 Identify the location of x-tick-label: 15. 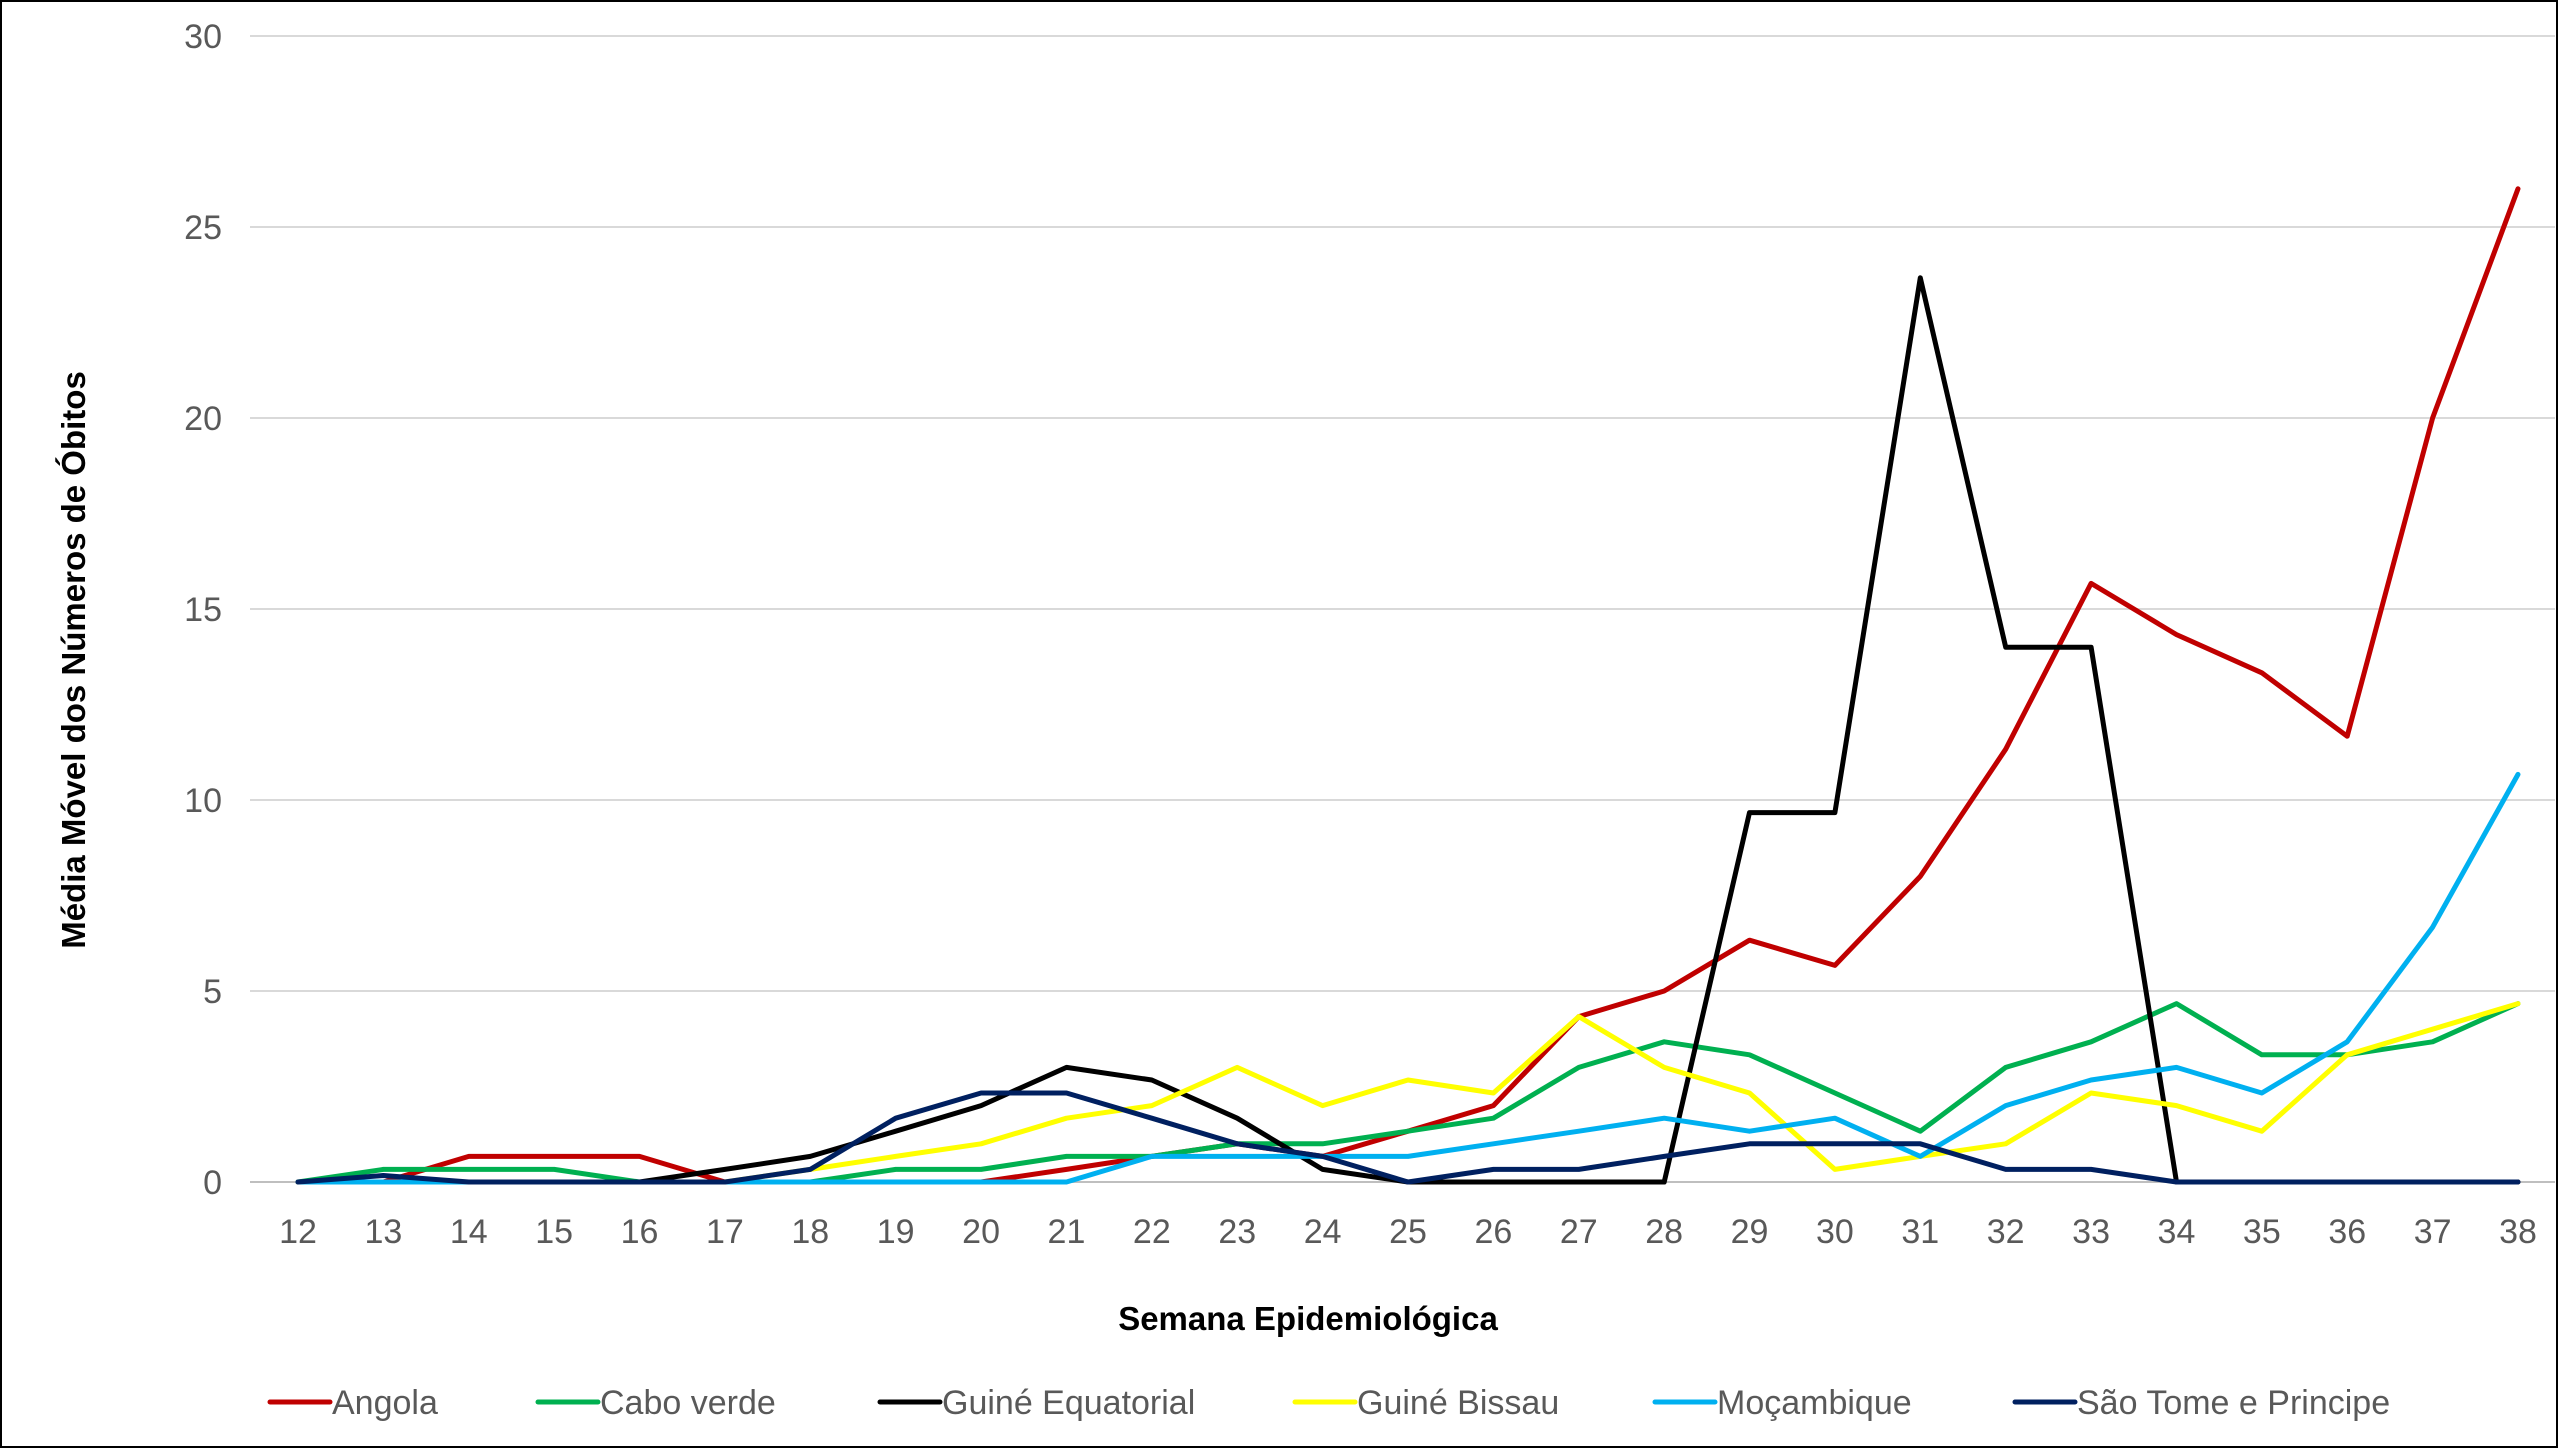
(554, 1232).